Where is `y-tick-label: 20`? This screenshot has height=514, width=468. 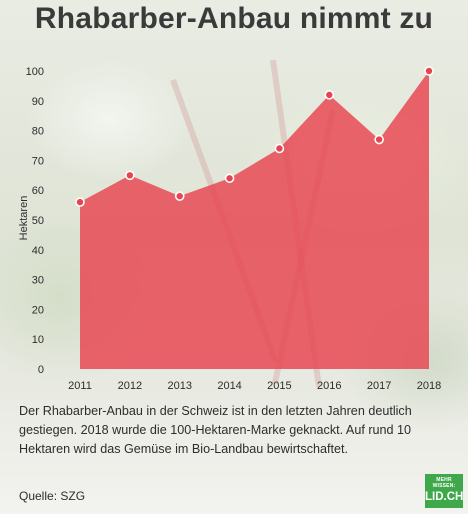 y-tick-label: 20 is located at coordinates (38, 310).